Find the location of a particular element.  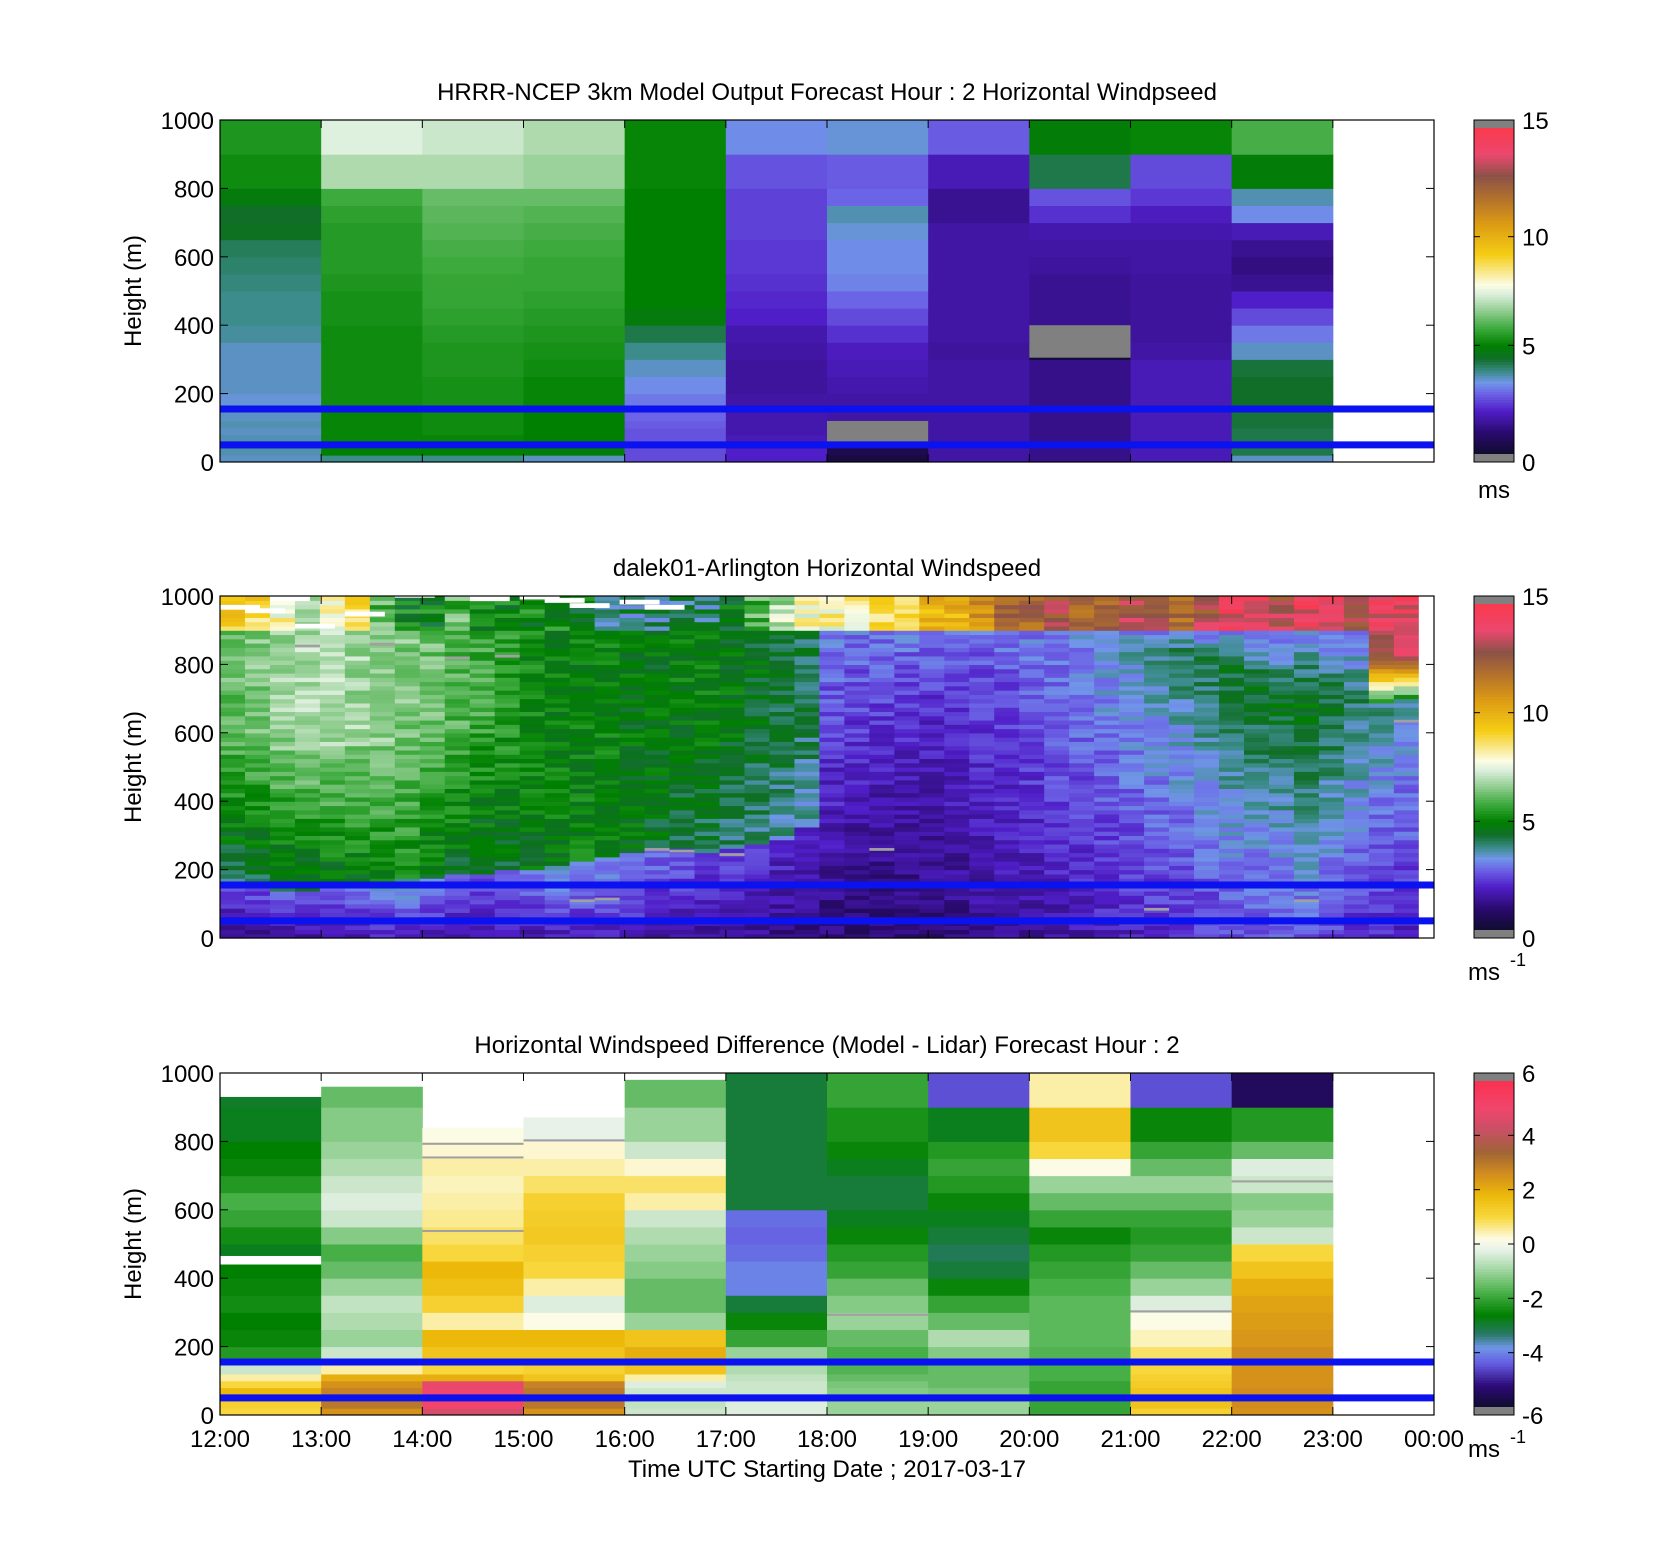

x-tick-label: 22:00 is located at coordinates (1232, 1439).